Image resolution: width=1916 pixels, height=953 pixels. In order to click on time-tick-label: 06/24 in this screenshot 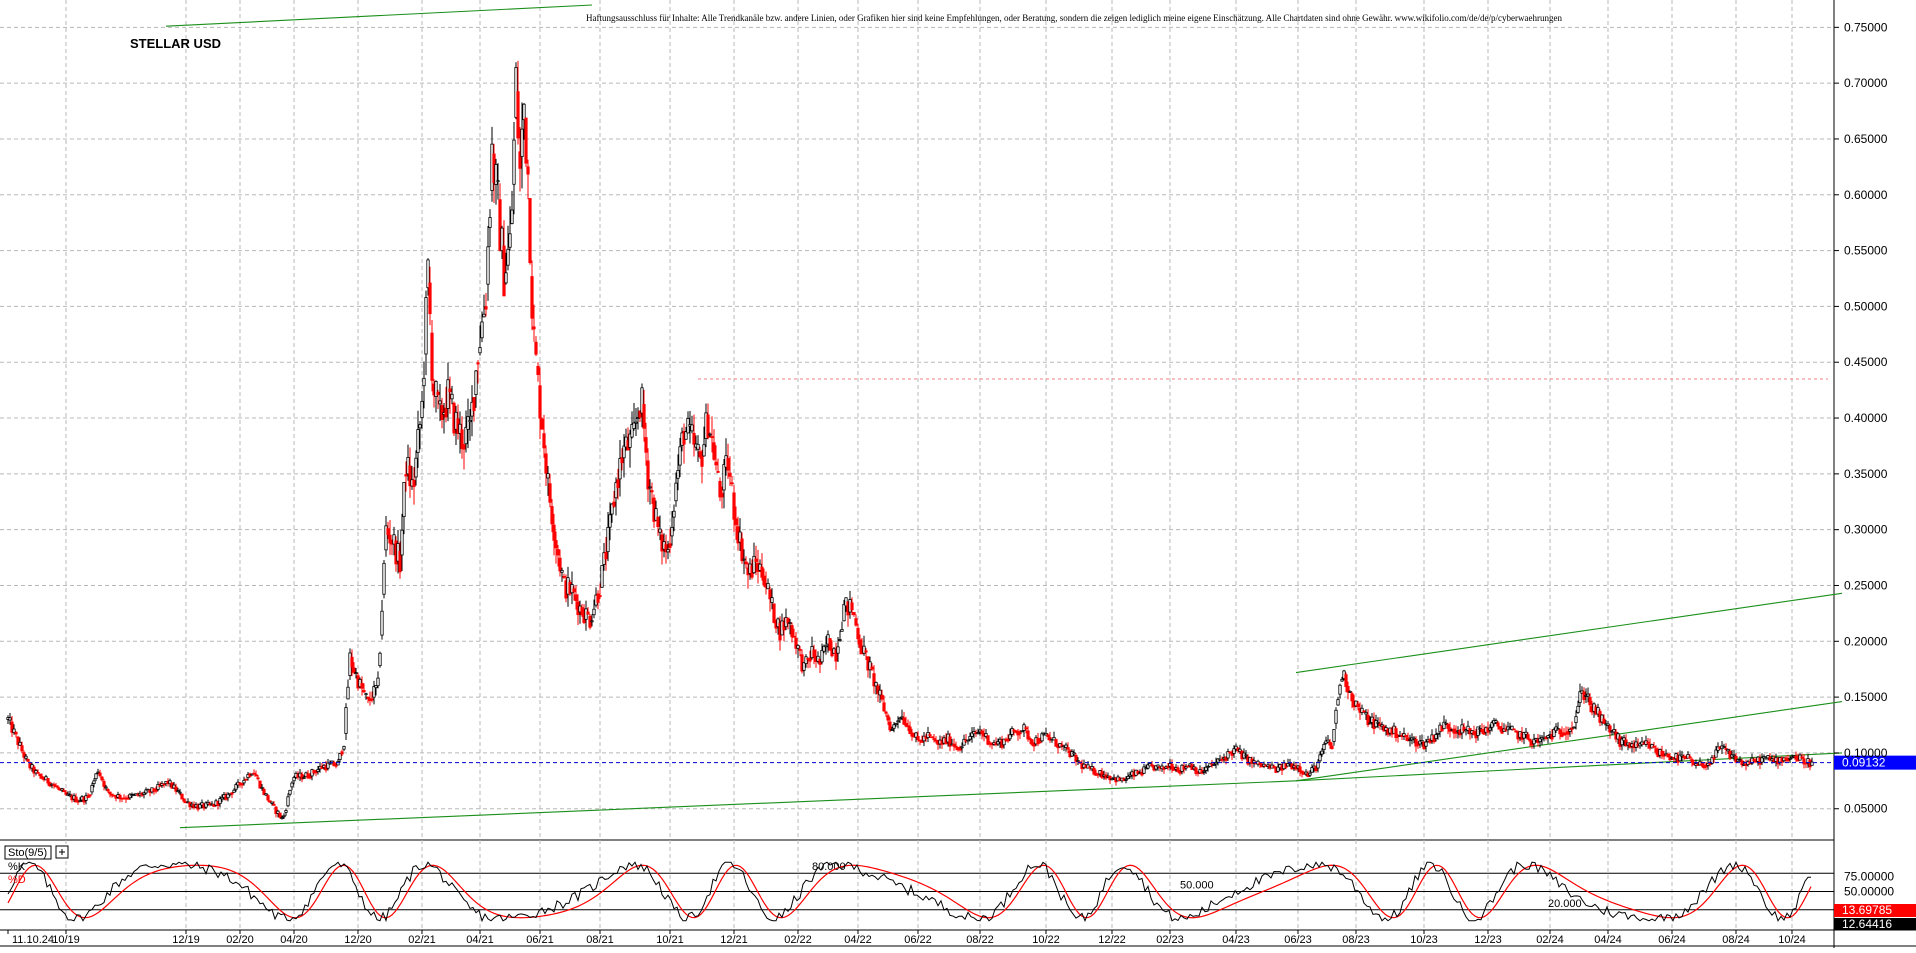, I will do `click(1672, 940)`.